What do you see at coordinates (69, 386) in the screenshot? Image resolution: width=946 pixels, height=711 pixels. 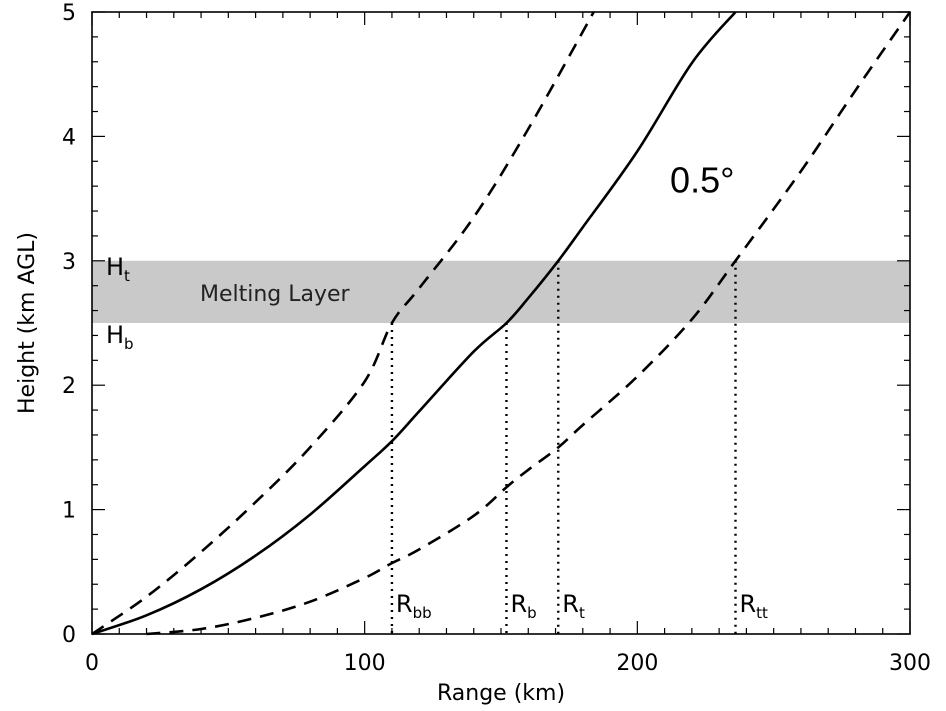 I see `y-tick-label: 2` at bounding box center [69, 386].